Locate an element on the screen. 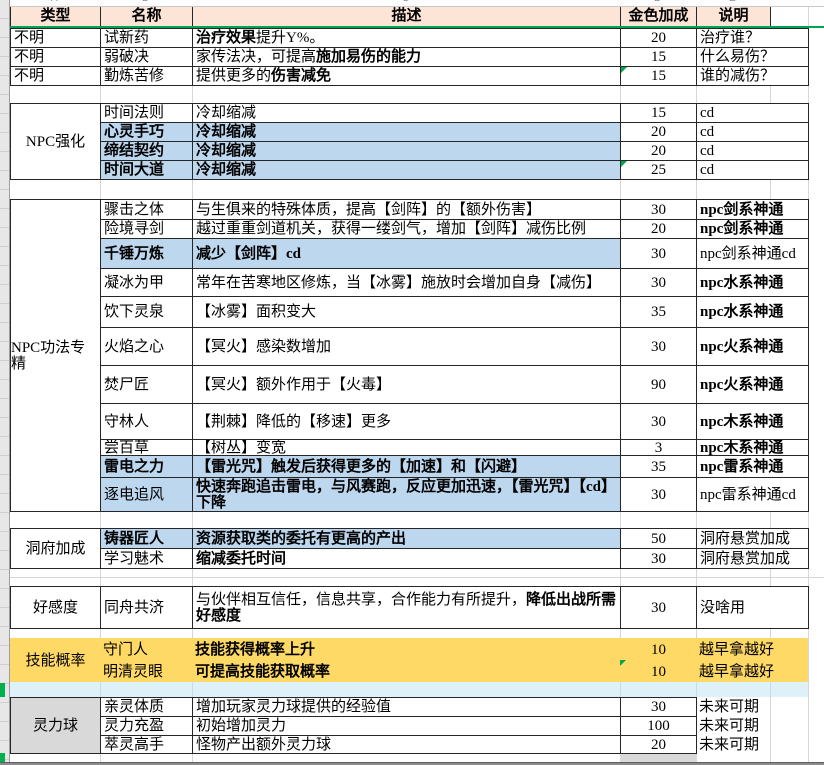  note-cell: 治疗谁？ is located at coordinates (752, 38).